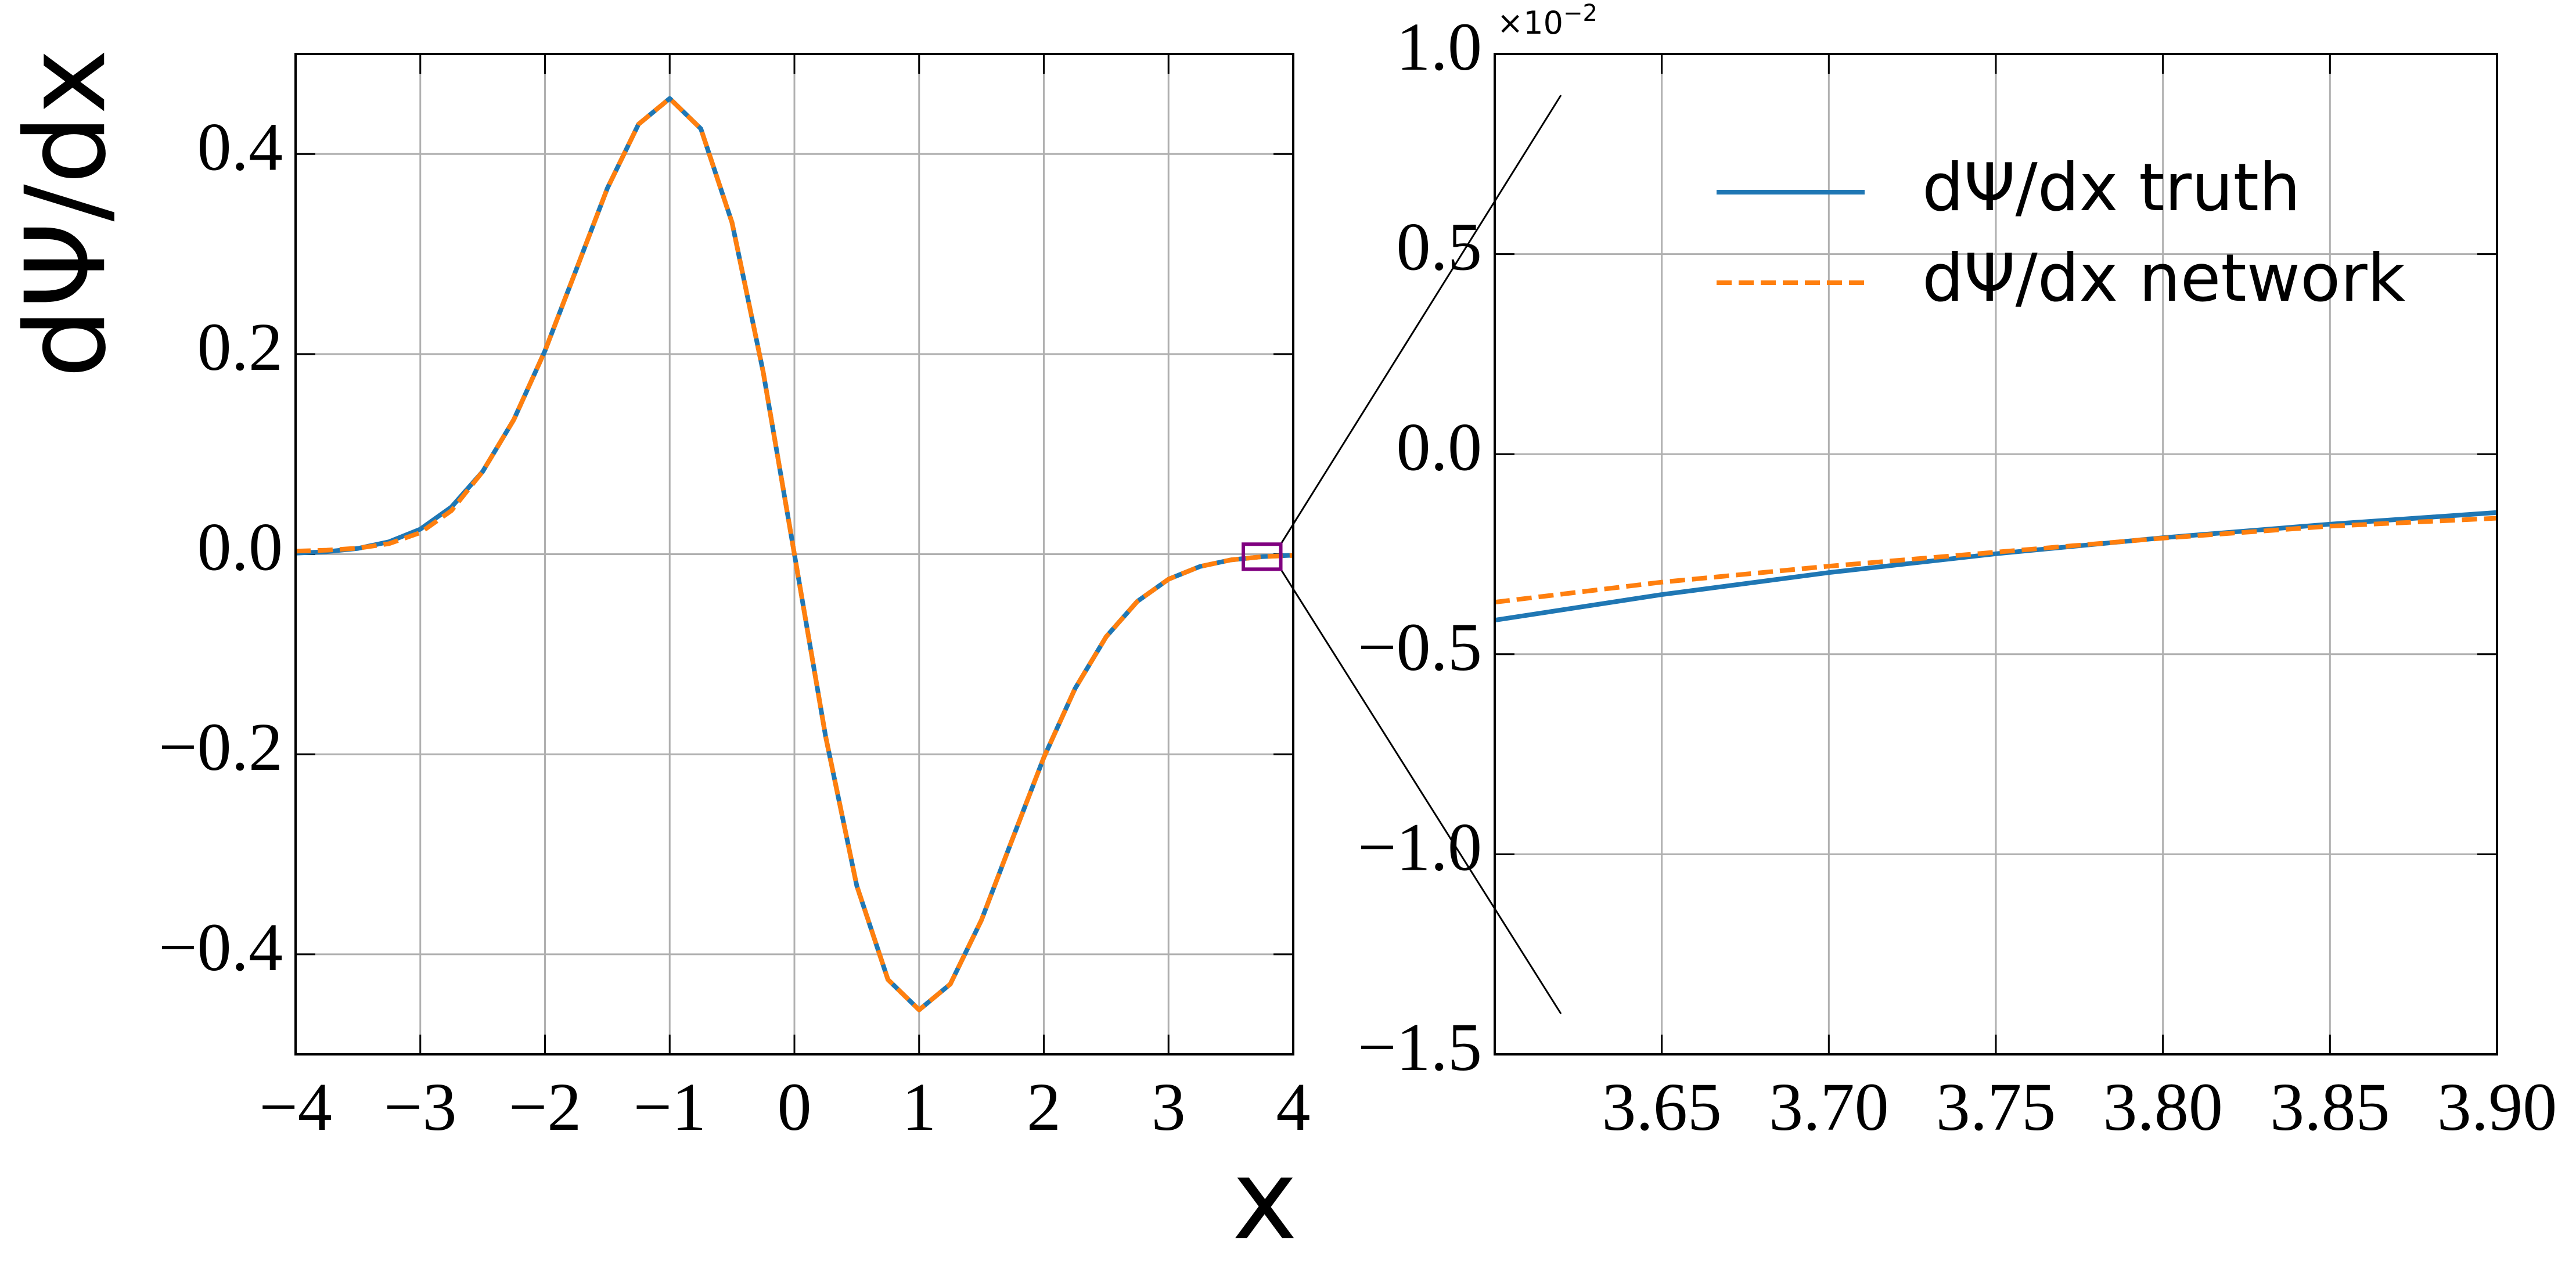 The image size is (2576, 1286). I want to click on x-tick-label: 3.85, so click(2330, 1107).